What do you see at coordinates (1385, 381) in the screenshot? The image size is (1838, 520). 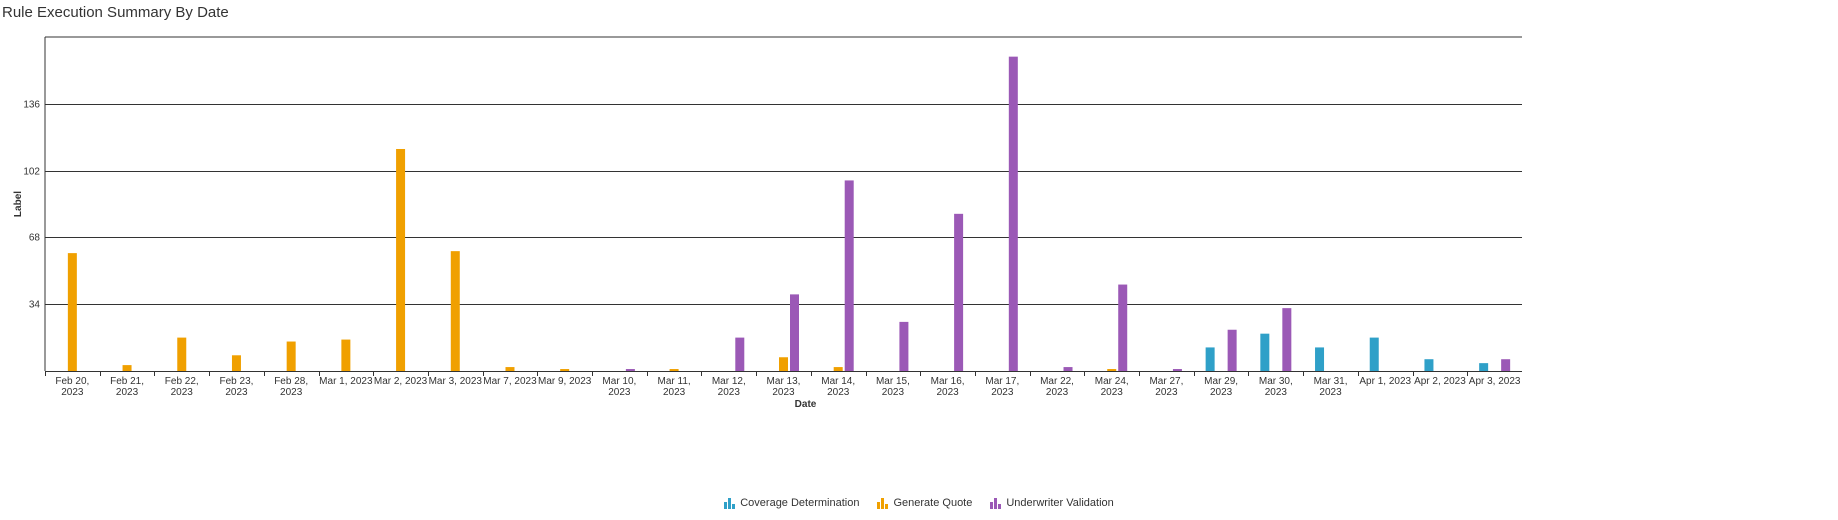 I see `x-tick-label: Apr 1, 2023` at bounding box center [1385, 381].